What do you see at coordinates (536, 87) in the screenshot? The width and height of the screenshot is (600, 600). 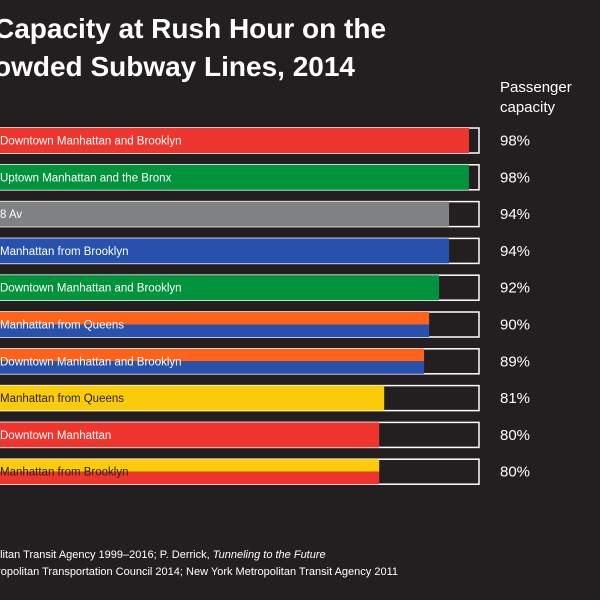 I see `value-column-header-line-1: Passenger` at bounding box center [536, 87].